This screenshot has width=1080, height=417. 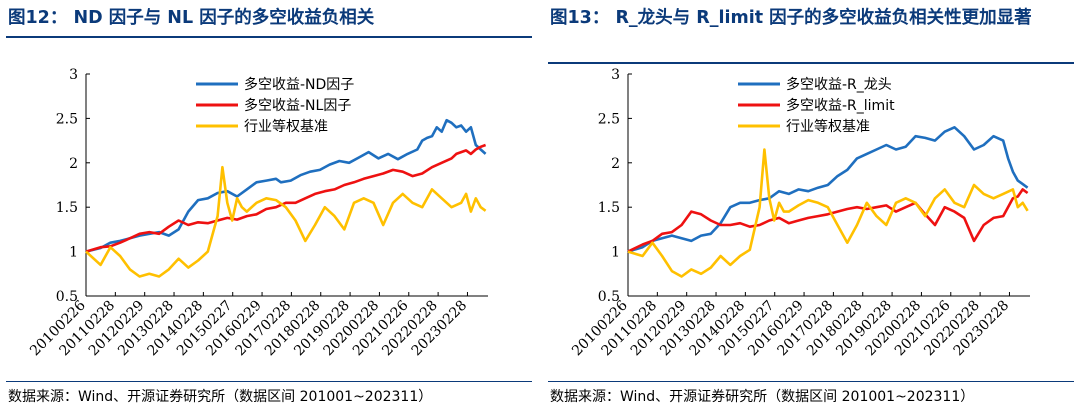 I want to click on legend-label: 多空收益-ND因子, so click(x=299, y=84).